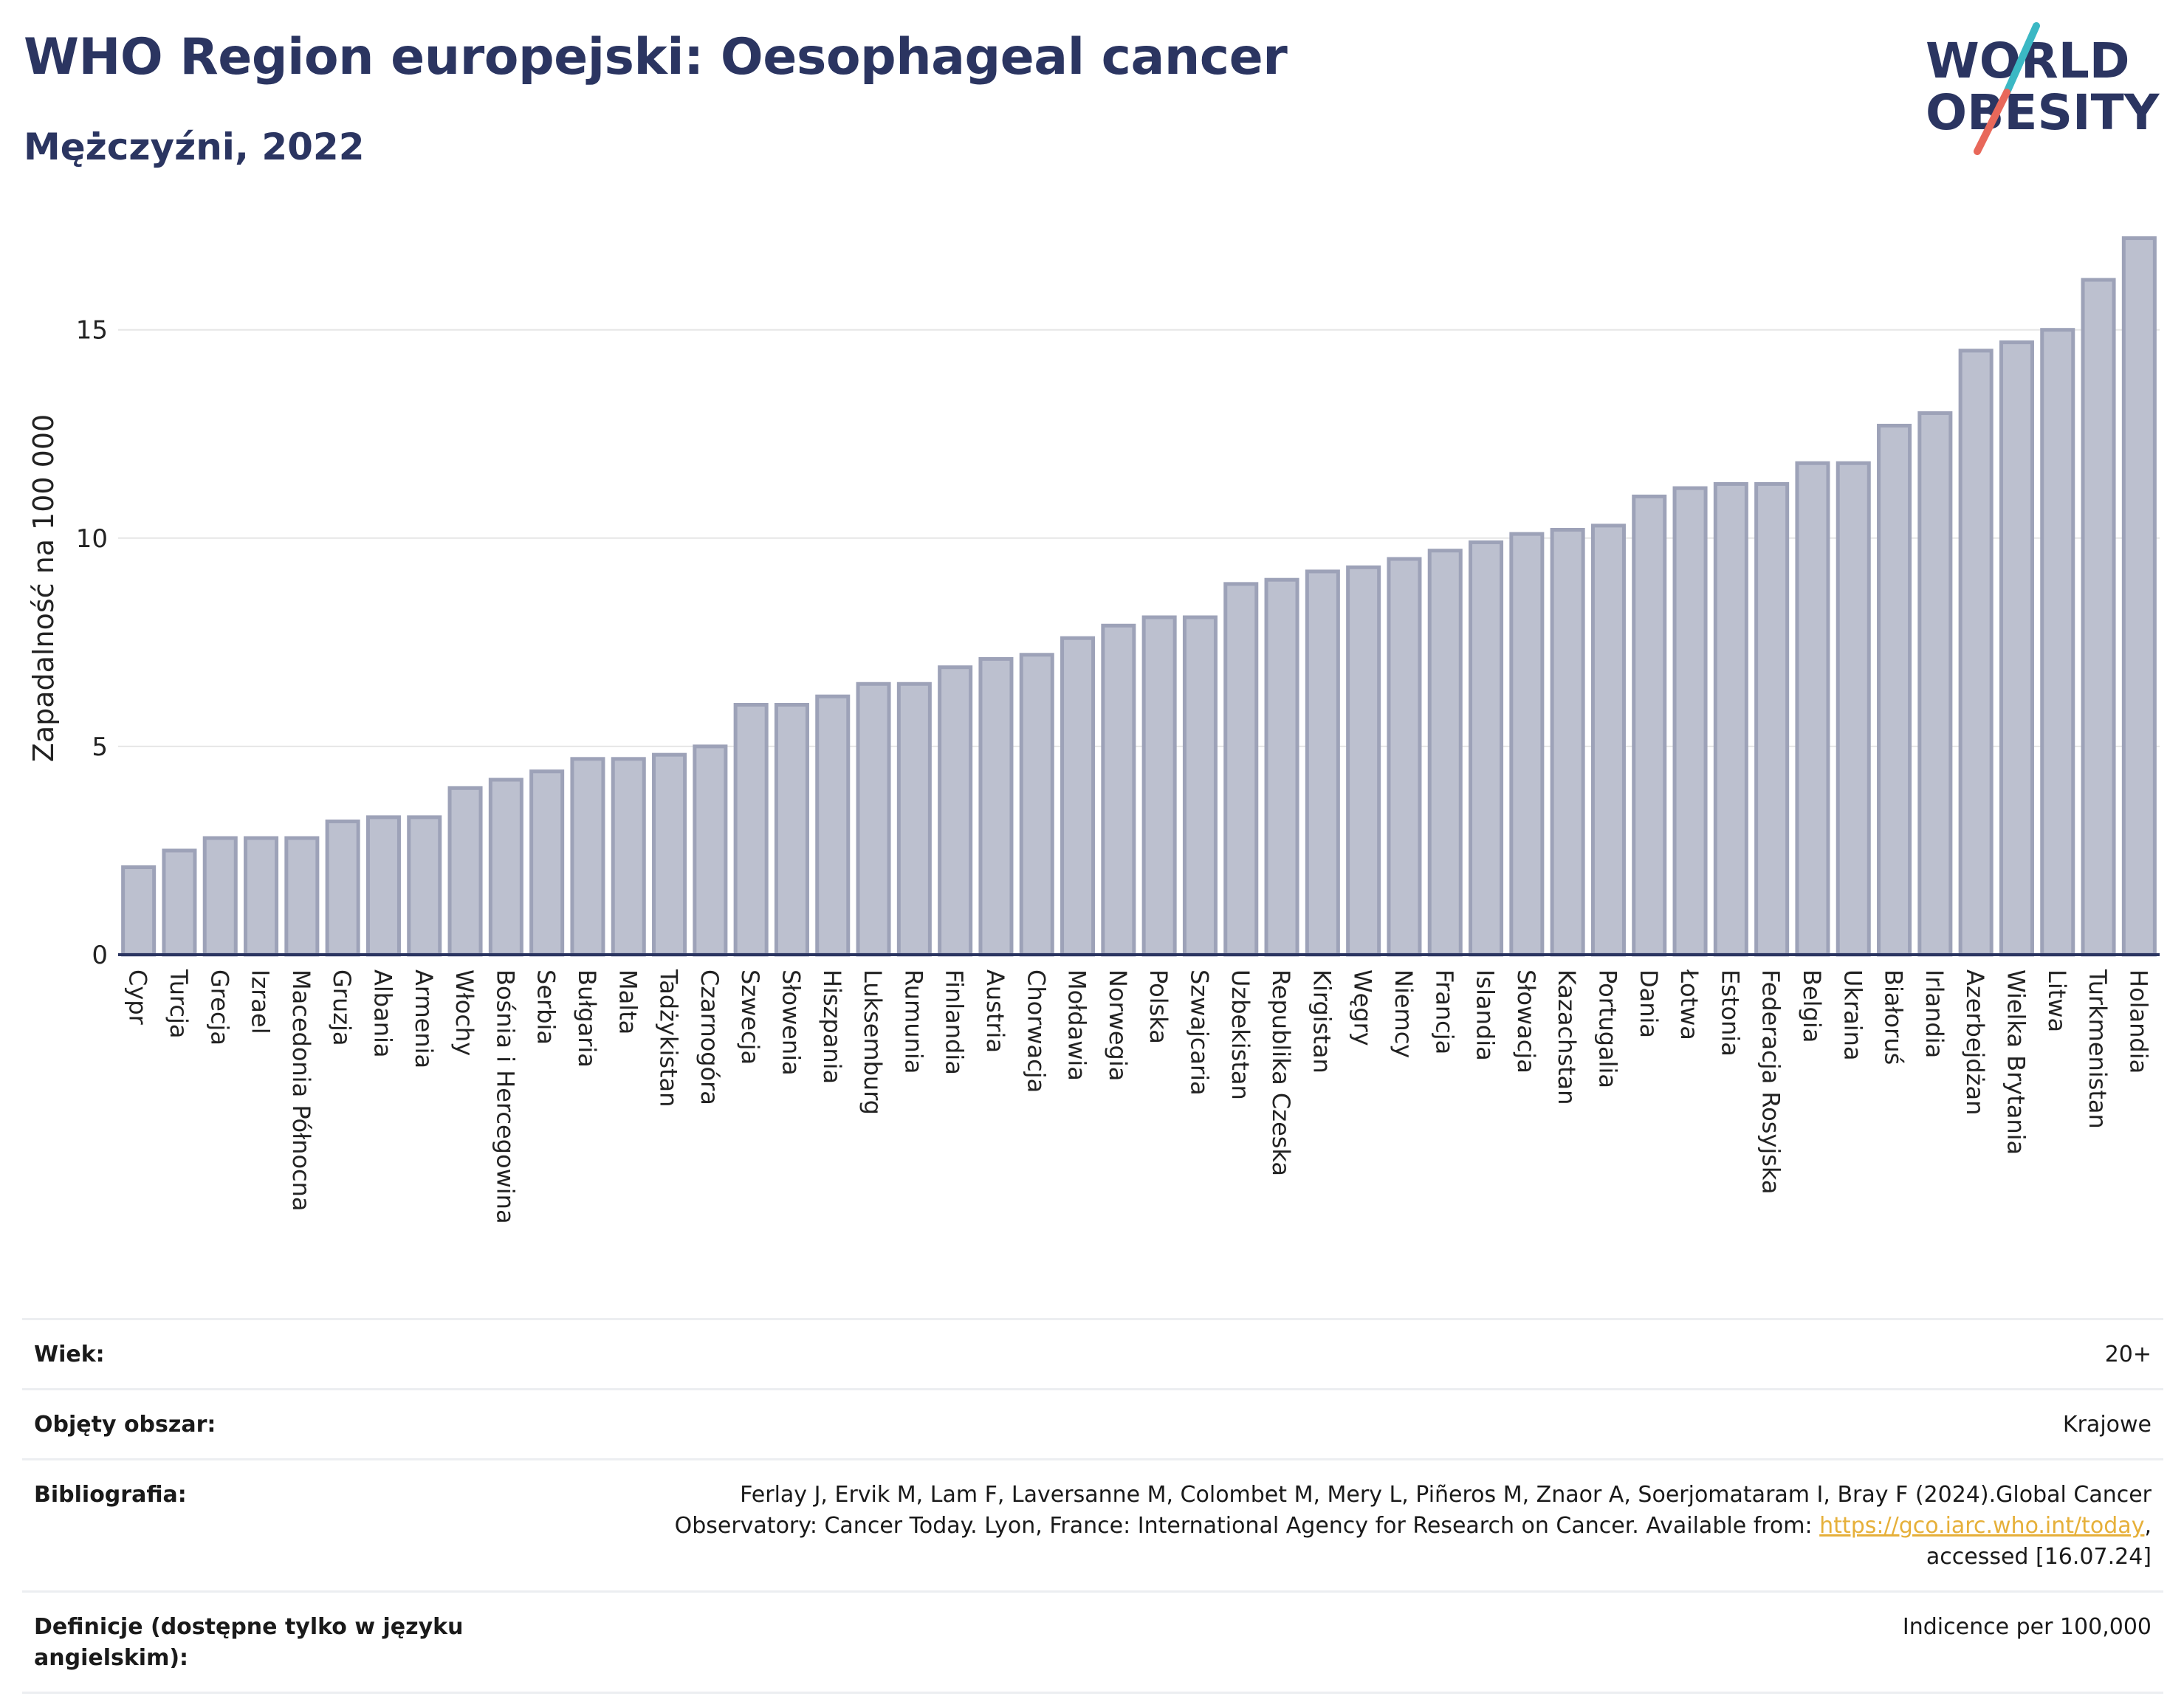 This screenshot has height=1696, width=2184. I want to click on meta-coverage-value: Krajowe, so click(2107, 1425).